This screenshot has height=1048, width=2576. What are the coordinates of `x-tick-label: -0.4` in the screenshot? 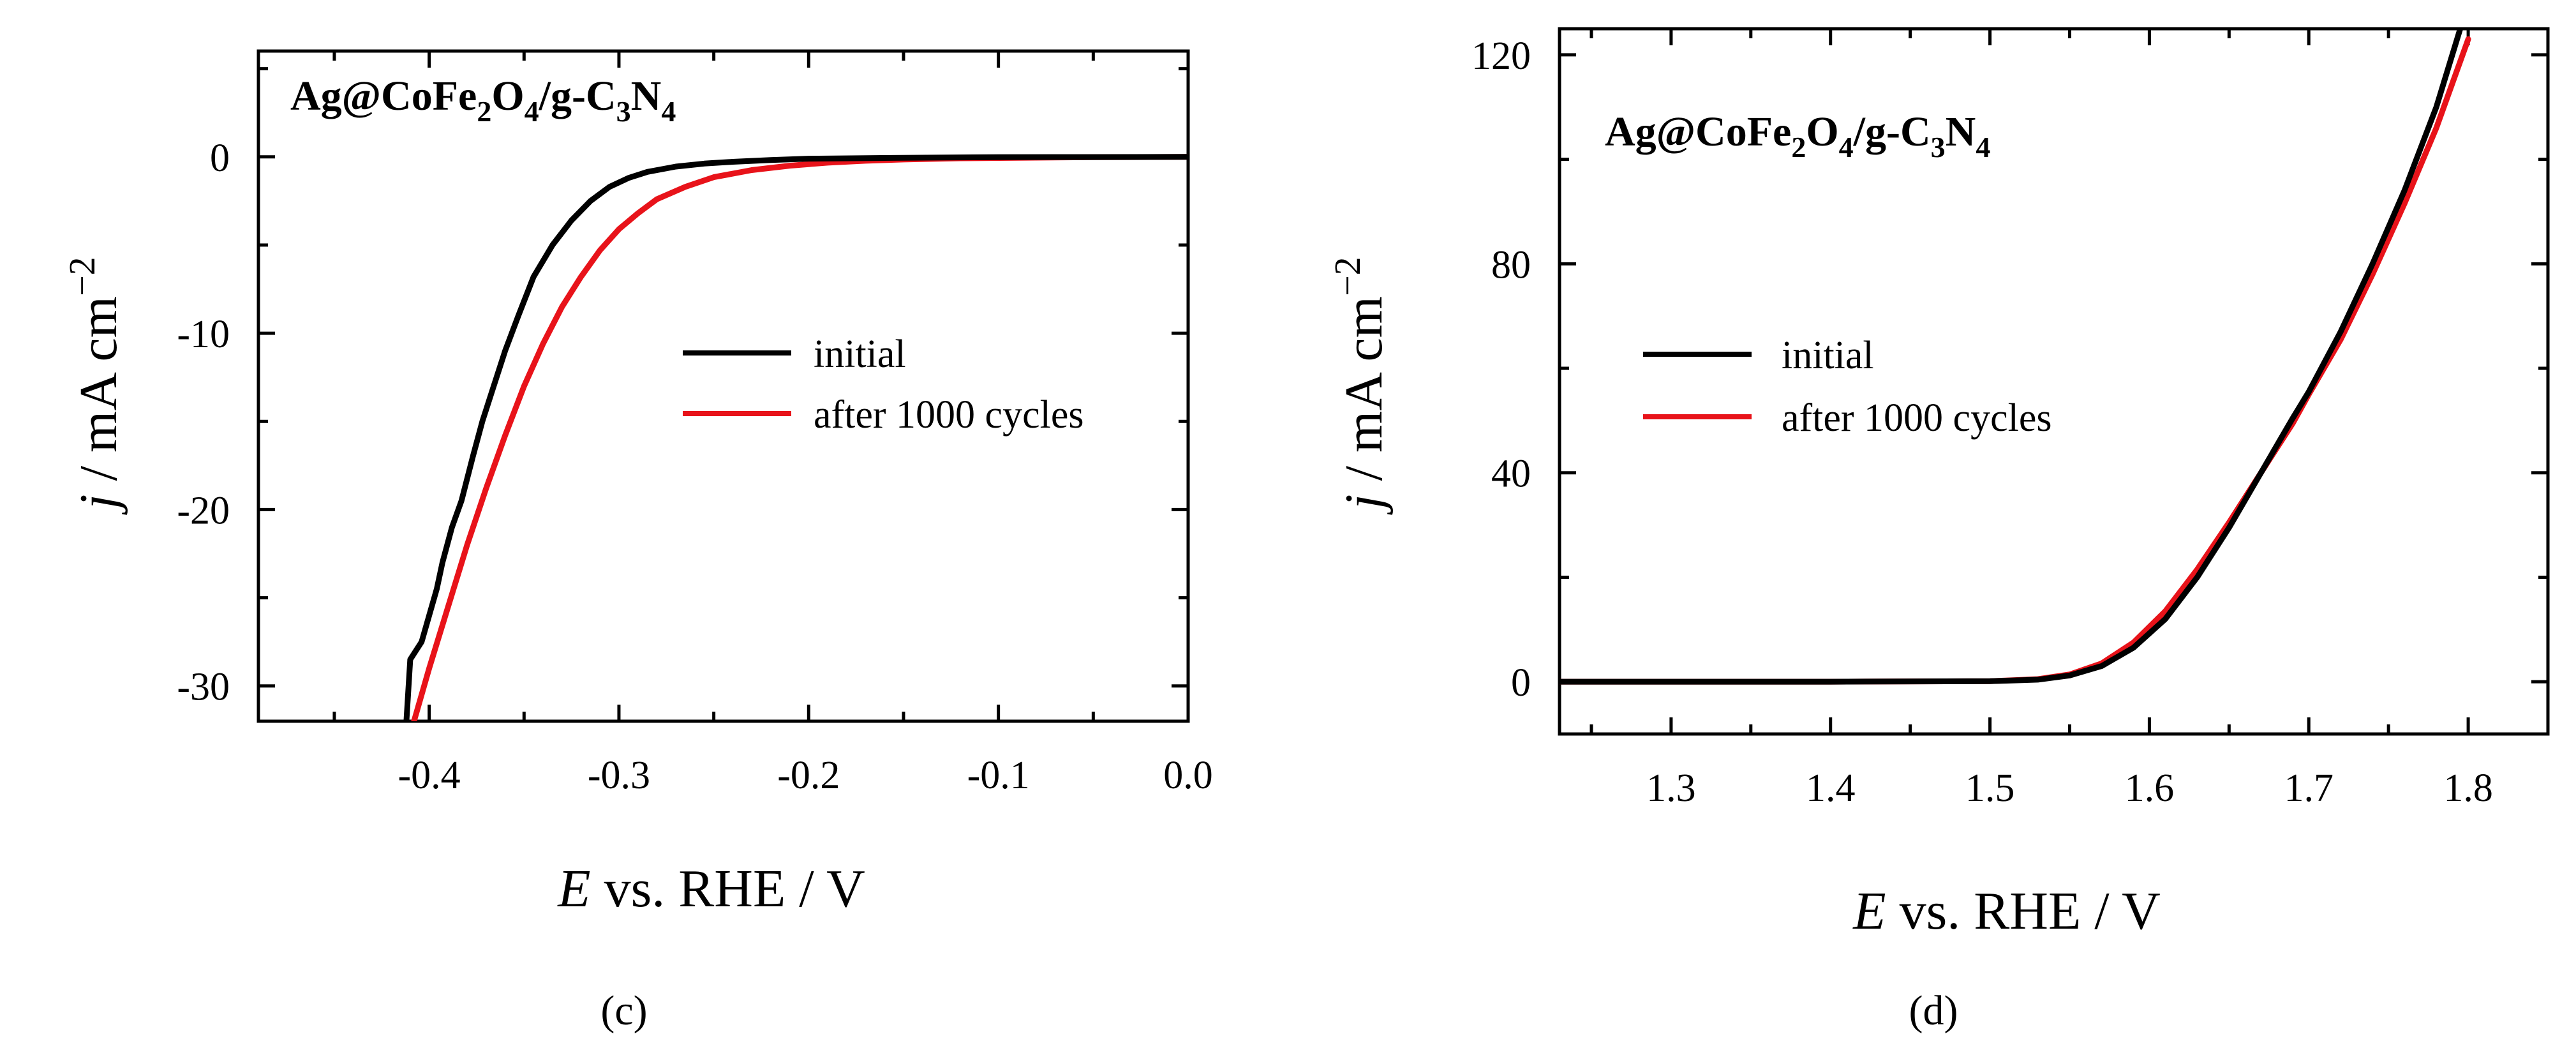 It's located at (429, 775).